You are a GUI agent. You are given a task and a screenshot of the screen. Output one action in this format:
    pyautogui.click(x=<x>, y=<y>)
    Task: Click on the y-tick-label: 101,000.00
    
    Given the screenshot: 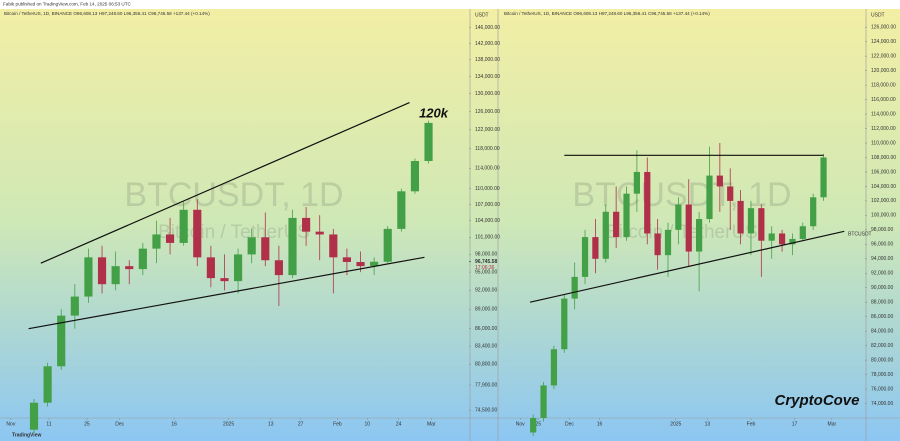 What is the action you would take?
    pyautogui.click(x=487, y=238)
    